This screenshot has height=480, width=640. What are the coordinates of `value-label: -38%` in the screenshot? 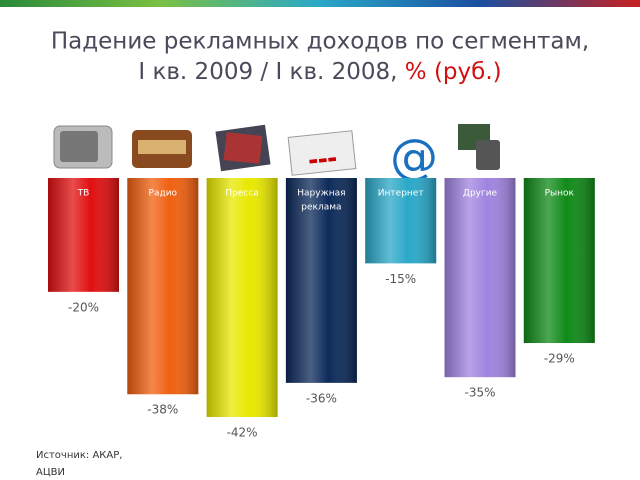 It's located at (162, 410).